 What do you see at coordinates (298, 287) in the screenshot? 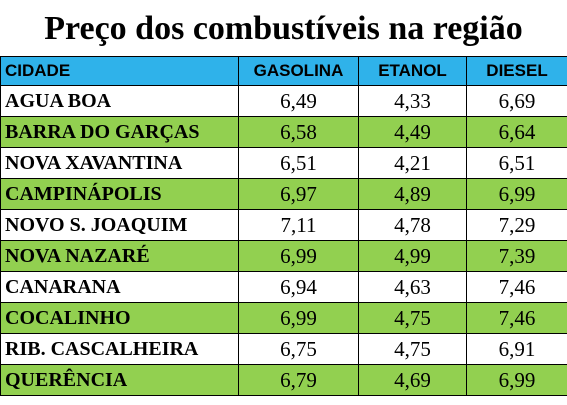
I see `price-cell: 6,94` at bounding box center [298, 287].